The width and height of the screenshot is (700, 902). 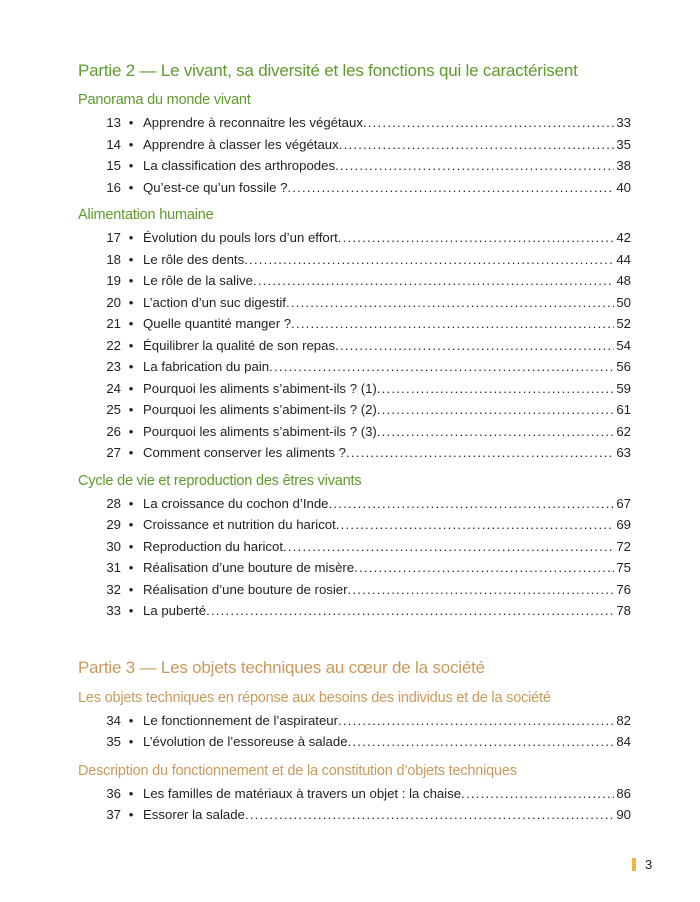 I want to click on toc-entry: 30 • Reproduction du haricot 72, so click(x=350, y=547).